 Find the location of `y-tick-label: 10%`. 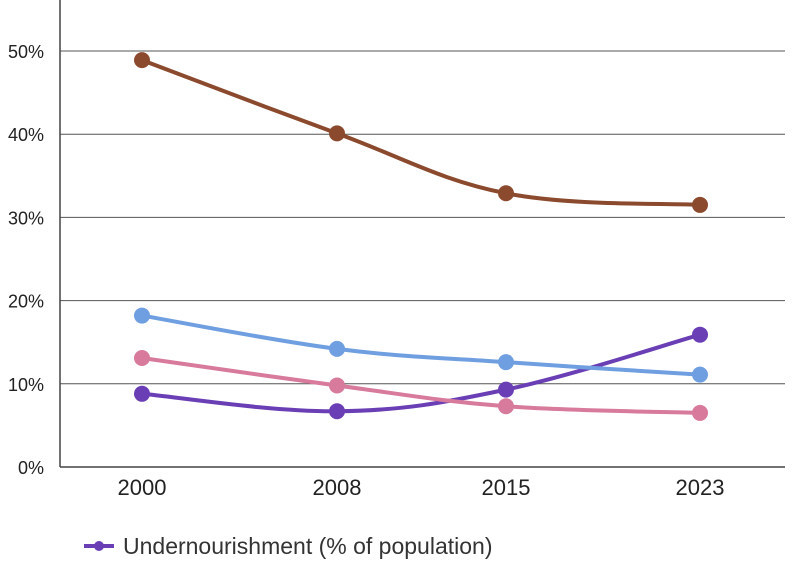

y-tick-label: 10% is located at coordinates (26, 385).